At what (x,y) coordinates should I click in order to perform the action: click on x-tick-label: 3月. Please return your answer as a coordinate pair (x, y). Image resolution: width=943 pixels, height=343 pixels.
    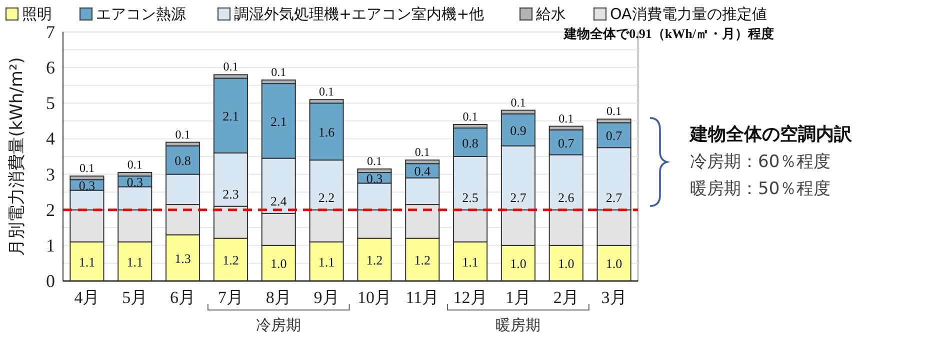
    Looking at the image, I should click on (614, 297).